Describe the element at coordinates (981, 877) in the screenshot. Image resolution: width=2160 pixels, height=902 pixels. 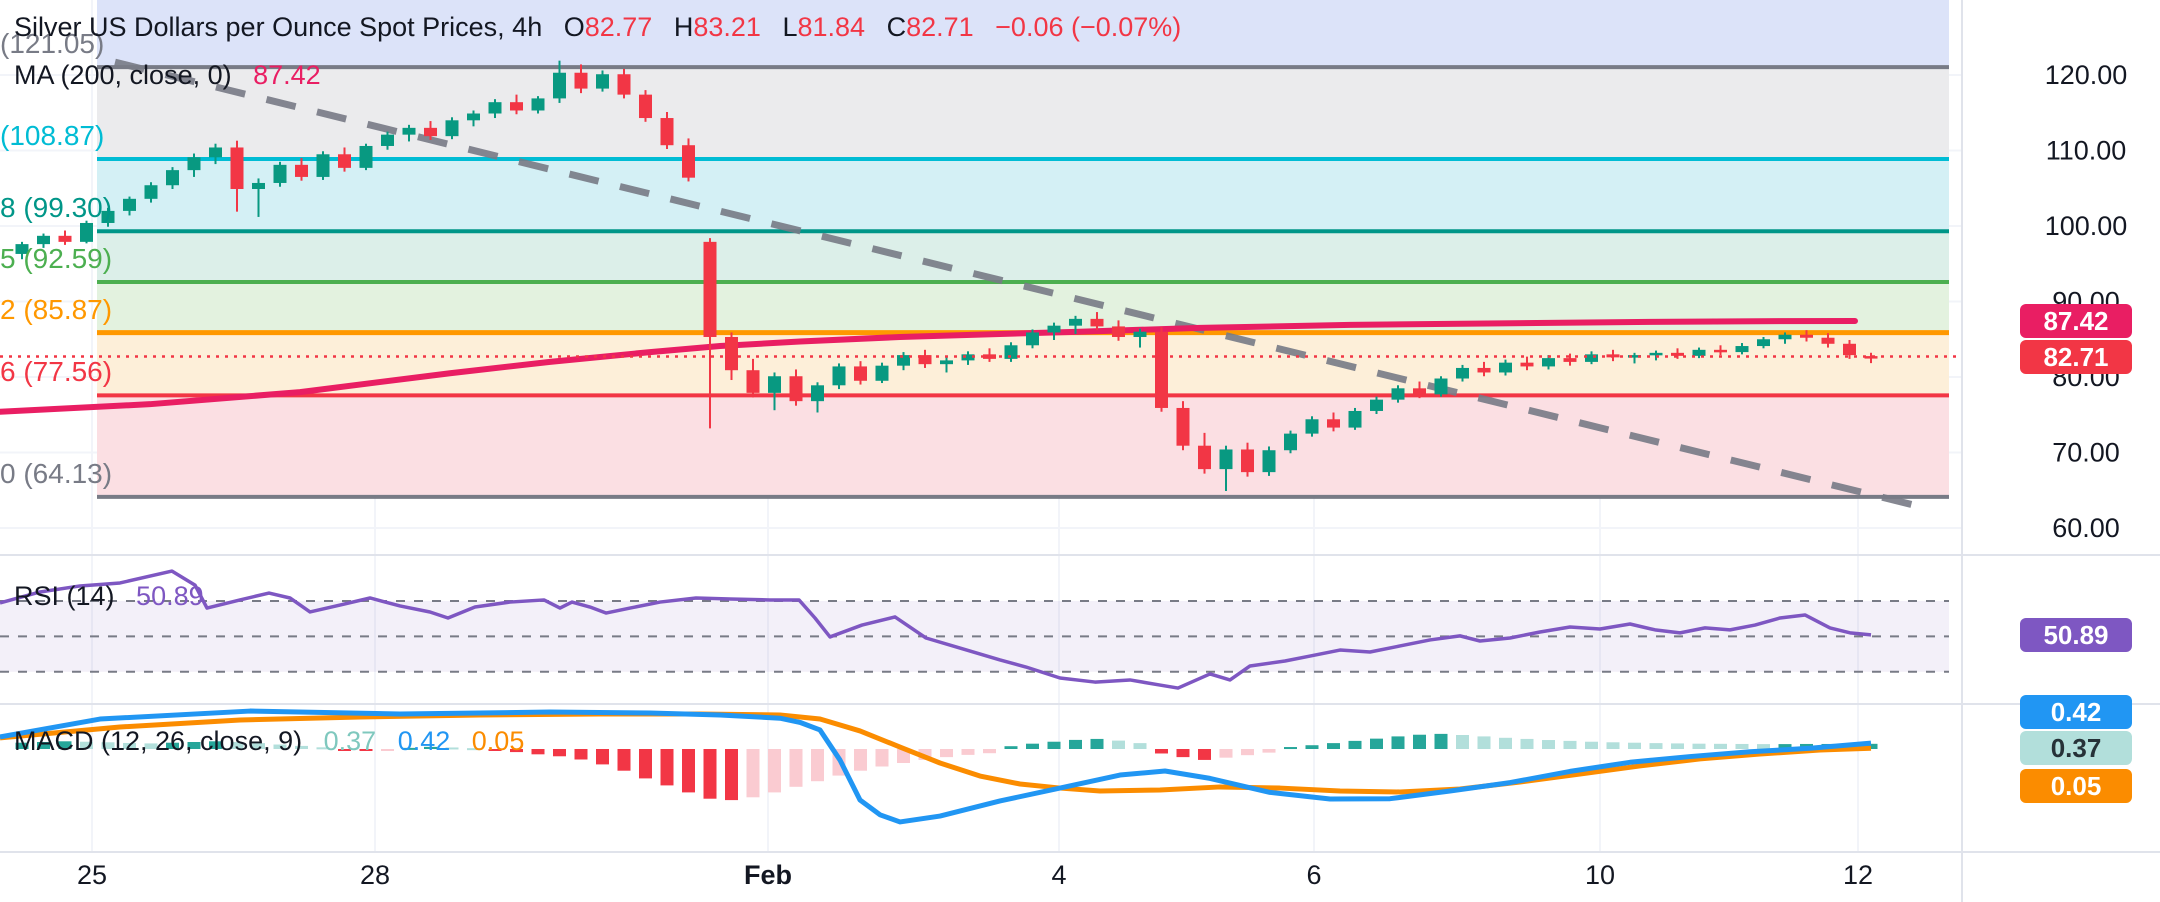
I see `time-axis` at that location.